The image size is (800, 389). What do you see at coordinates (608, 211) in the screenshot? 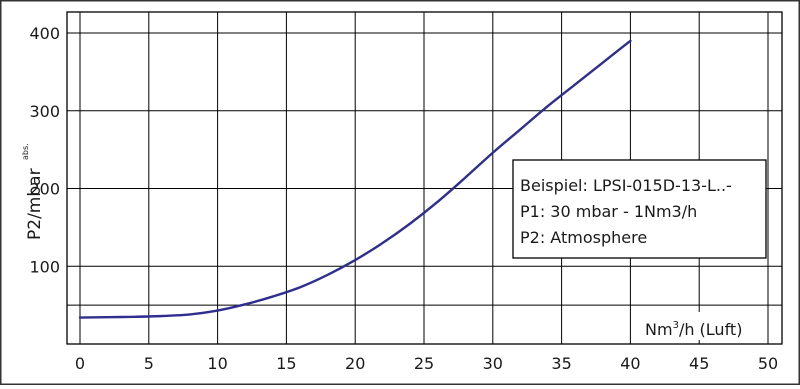
I see `annotation-line-2: P1: 30 mbar - 1Nm3/h` at bounding box center [608, 211].